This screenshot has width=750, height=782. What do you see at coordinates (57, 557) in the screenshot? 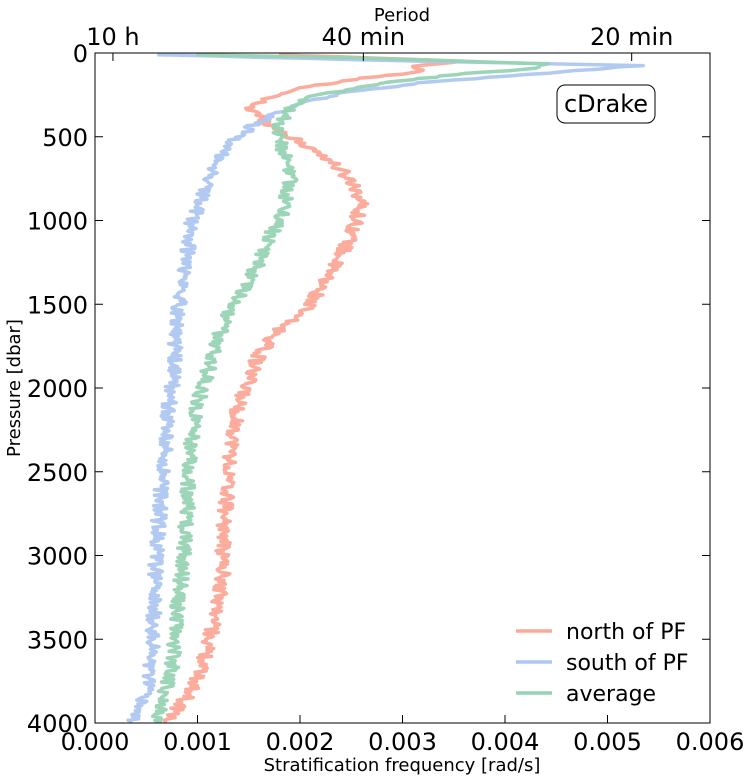
I see `y-tick-label-6: 3000` at bounding box center [57, 557].